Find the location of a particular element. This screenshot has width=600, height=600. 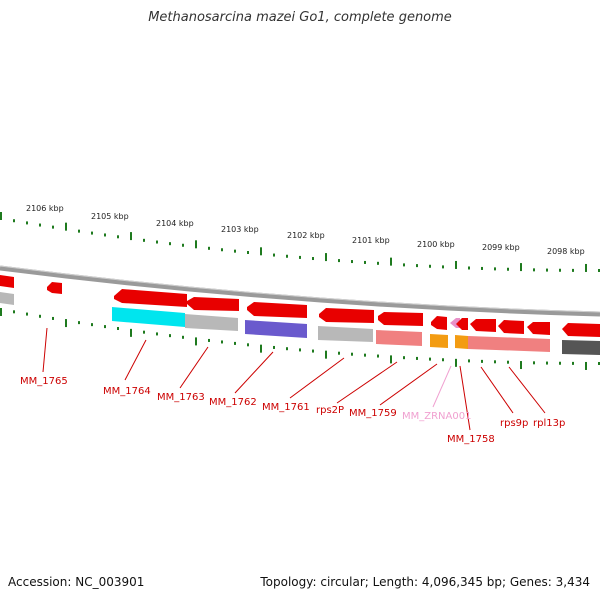

scale-label: 2103 kbp is located at coordinates (240, 229).